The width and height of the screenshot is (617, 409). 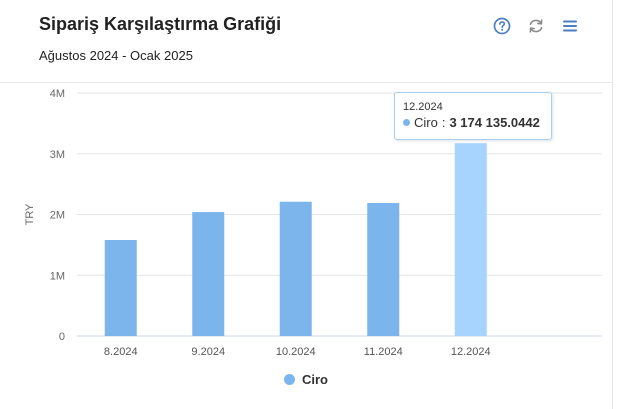 I want to click on y-axis-title: TRY, so click(x=30, y=214).